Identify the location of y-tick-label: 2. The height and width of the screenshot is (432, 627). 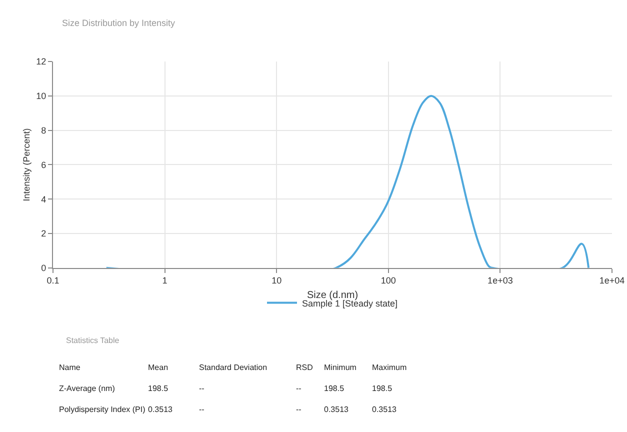
(43, 233).